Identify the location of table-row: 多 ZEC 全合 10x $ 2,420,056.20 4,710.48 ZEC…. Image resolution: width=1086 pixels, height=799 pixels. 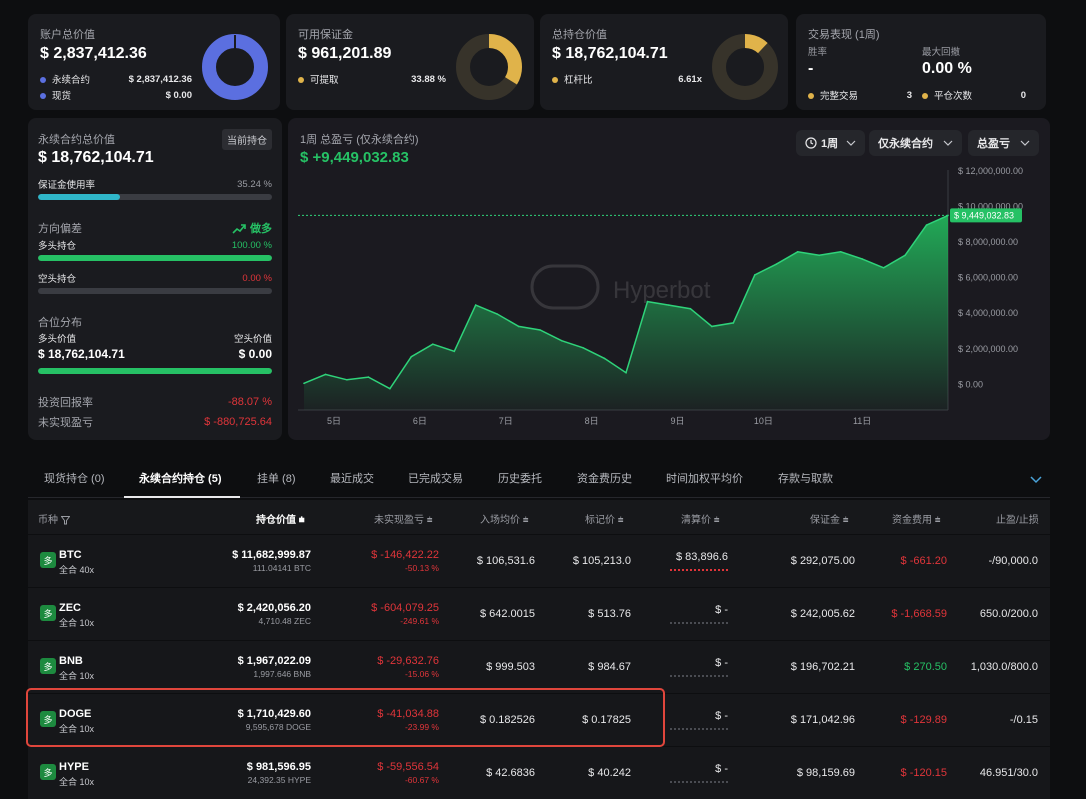
(539, 614).